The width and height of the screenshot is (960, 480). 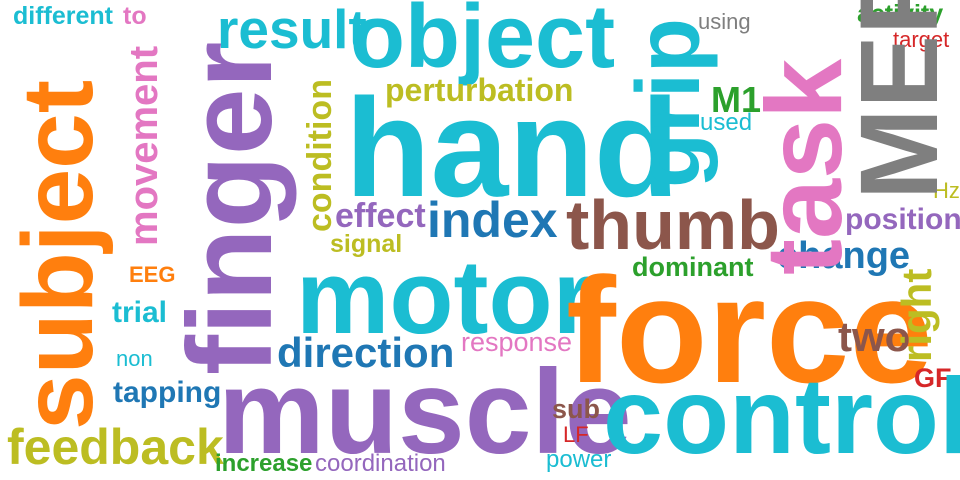 What do you see at coordinates (230, 208) in the screenshot?
I see `word-finger: finger` at bounding box center [230, 208].